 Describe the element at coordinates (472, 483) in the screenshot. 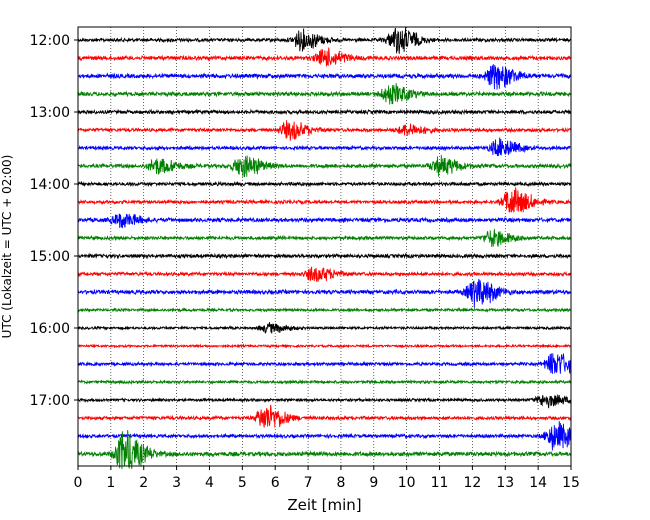

I see `x-tick-label: 12` at that location.